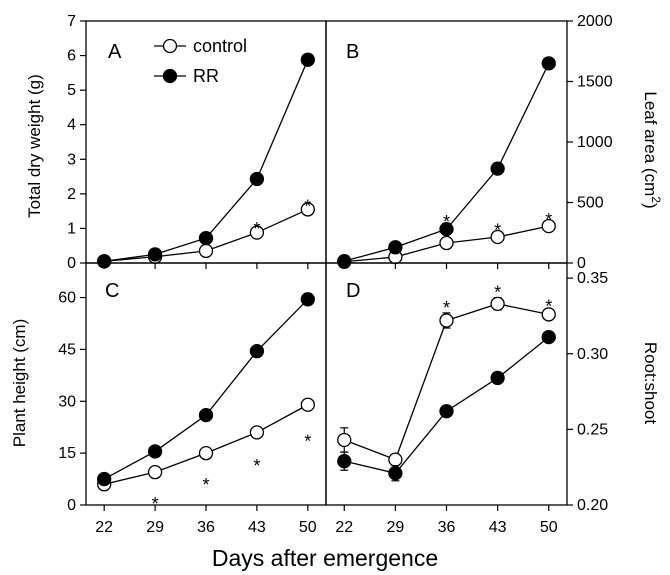 The height and width of the screenshot is (575, 670). What do you see at coordinates (71, 159) in the screenshot?
I see `y-tick-label: 3` at bounding box center [71, 159].